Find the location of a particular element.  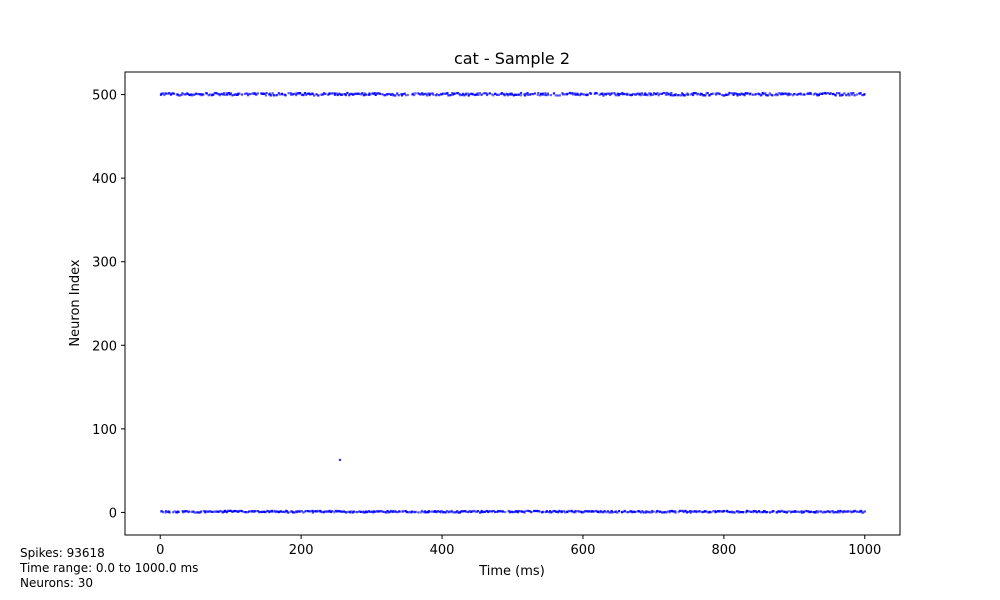

y-axis-label: Neuron Index is located at coordinates (75, 302).